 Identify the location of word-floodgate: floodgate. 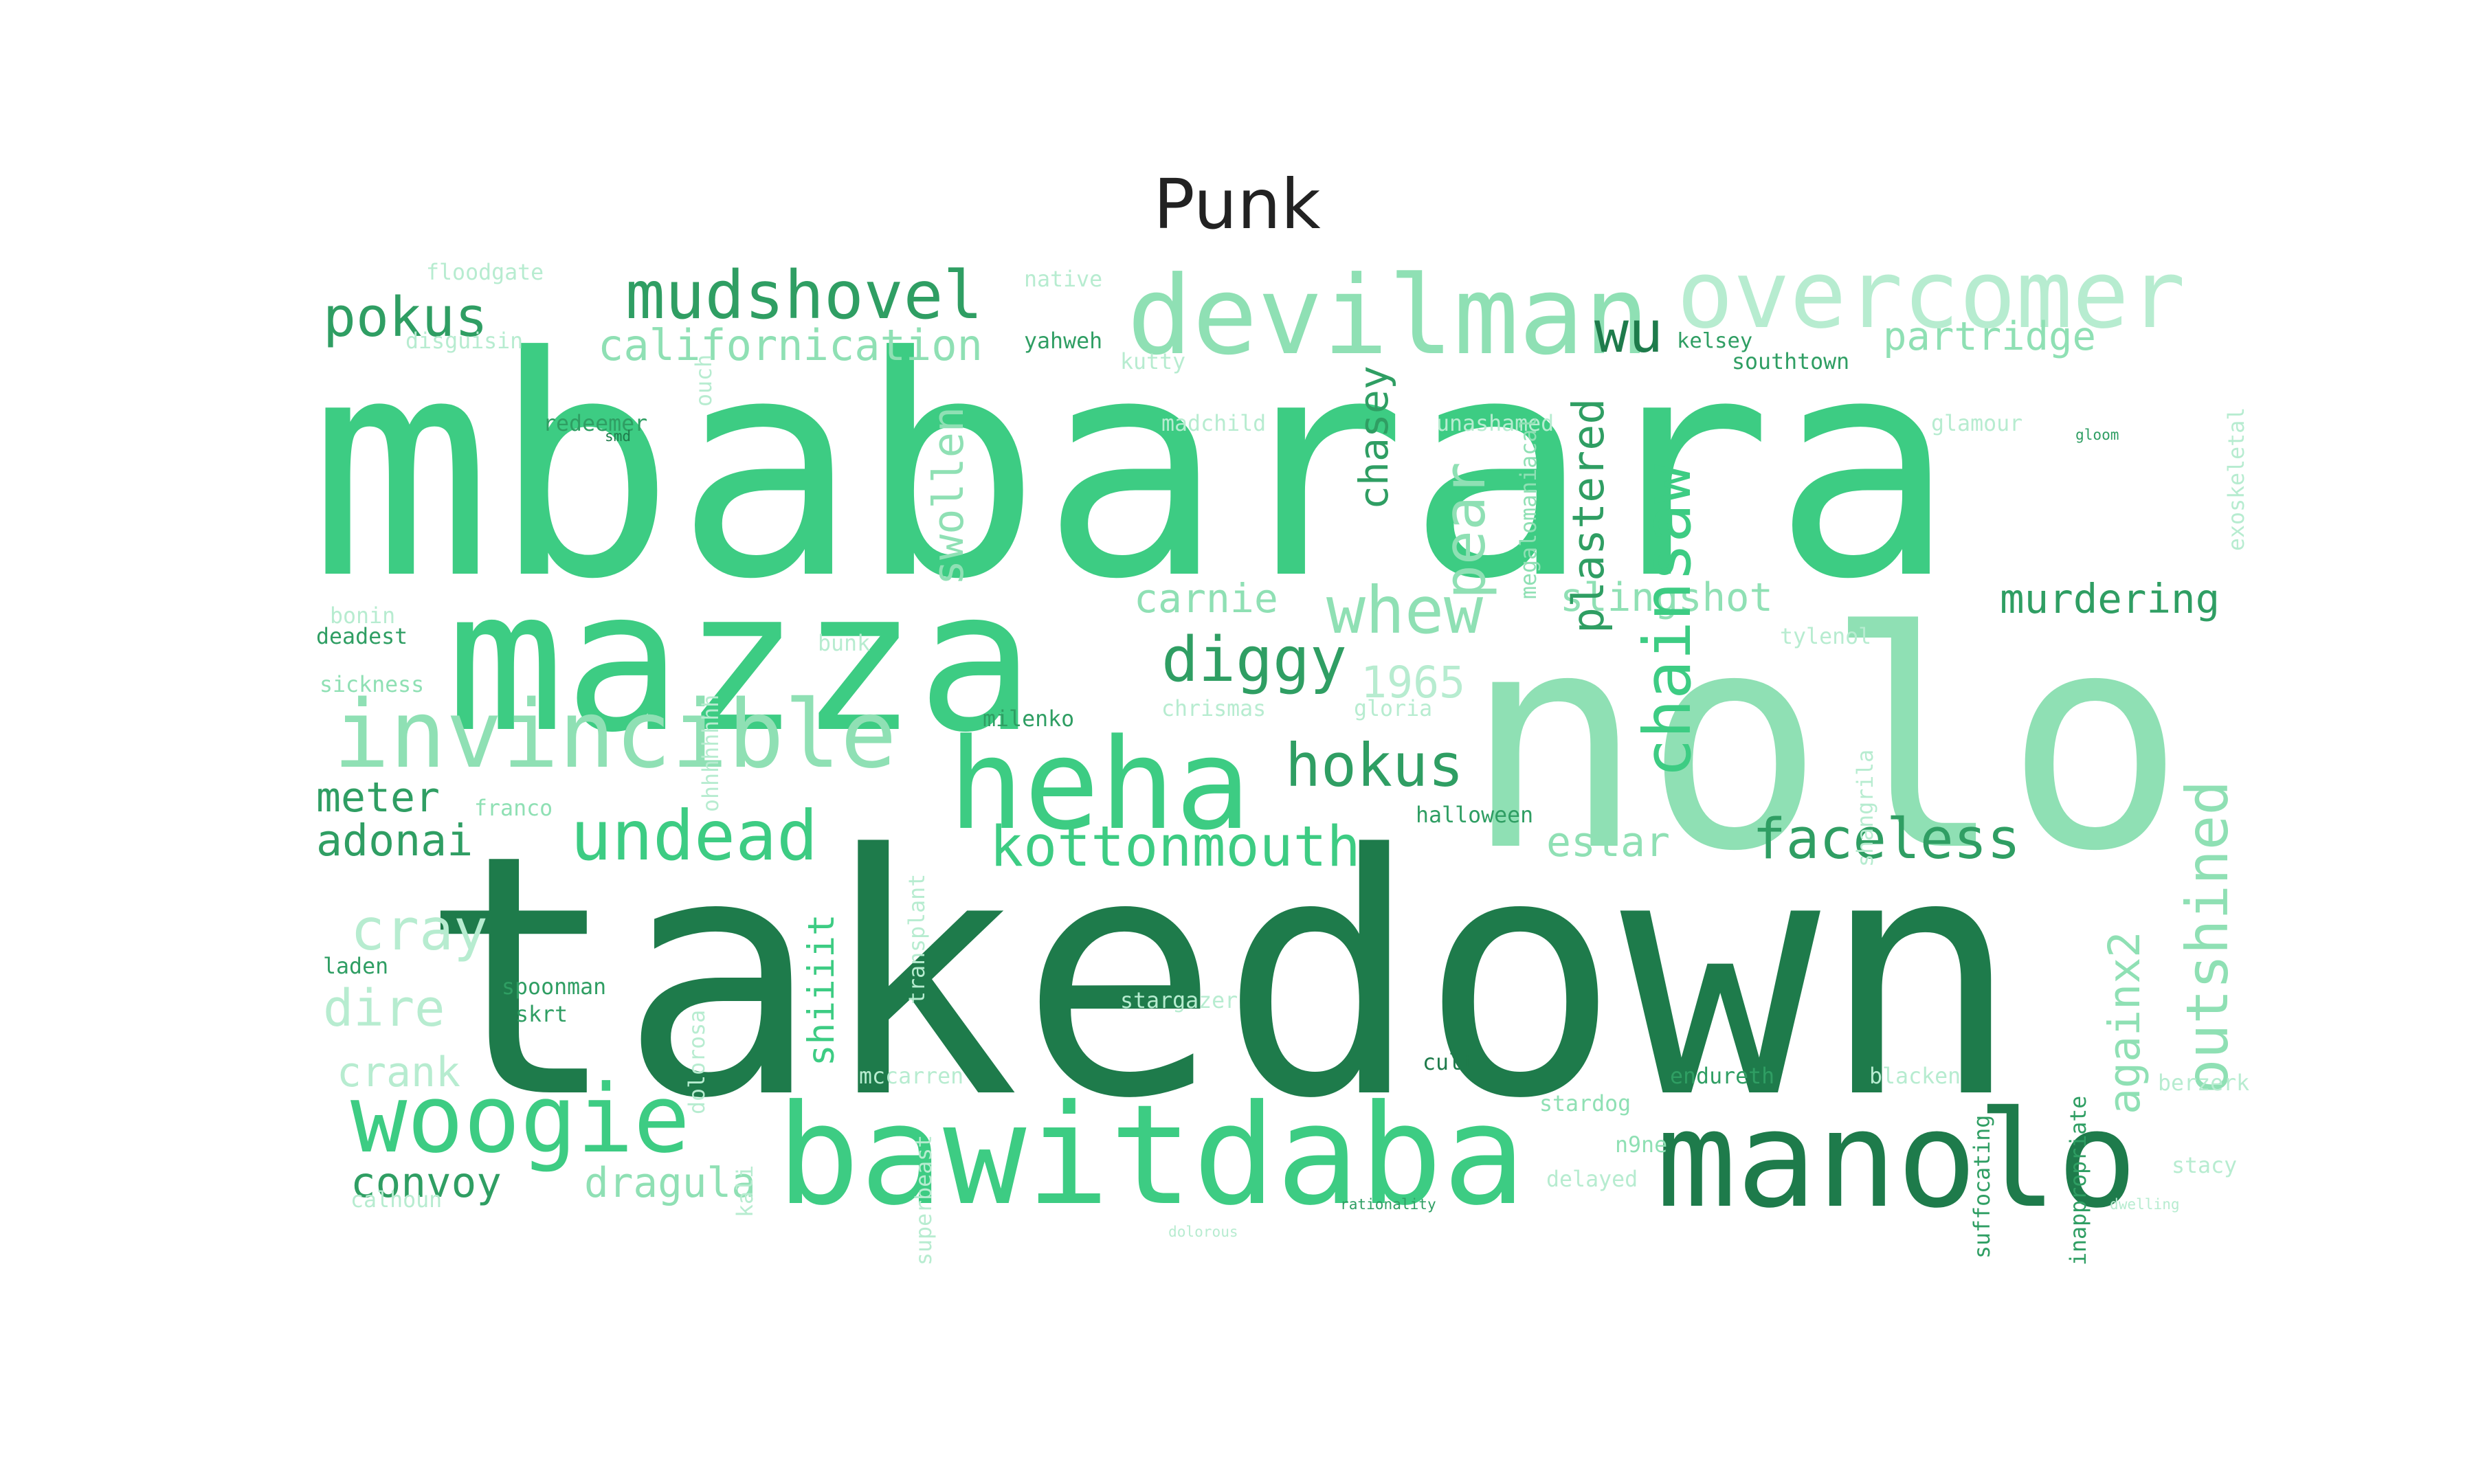
(485, 272).